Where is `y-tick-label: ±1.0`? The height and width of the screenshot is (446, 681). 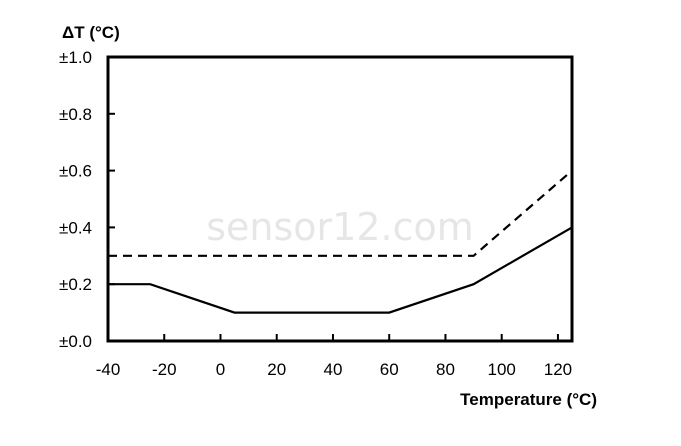 y-tick-label: ±1.0 is located at coordinates (75, 57).